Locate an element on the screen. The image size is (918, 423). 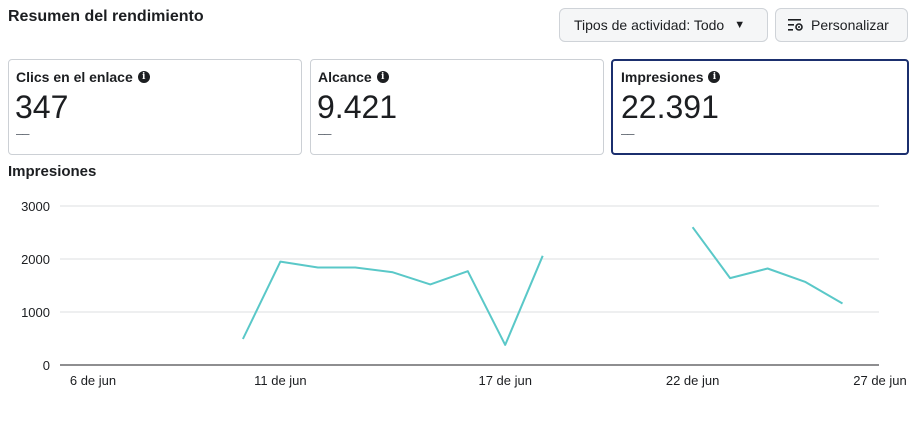
metric-card-link-clicks: Clics en el enlace i 347 –– is located at coordinates (155, 107).